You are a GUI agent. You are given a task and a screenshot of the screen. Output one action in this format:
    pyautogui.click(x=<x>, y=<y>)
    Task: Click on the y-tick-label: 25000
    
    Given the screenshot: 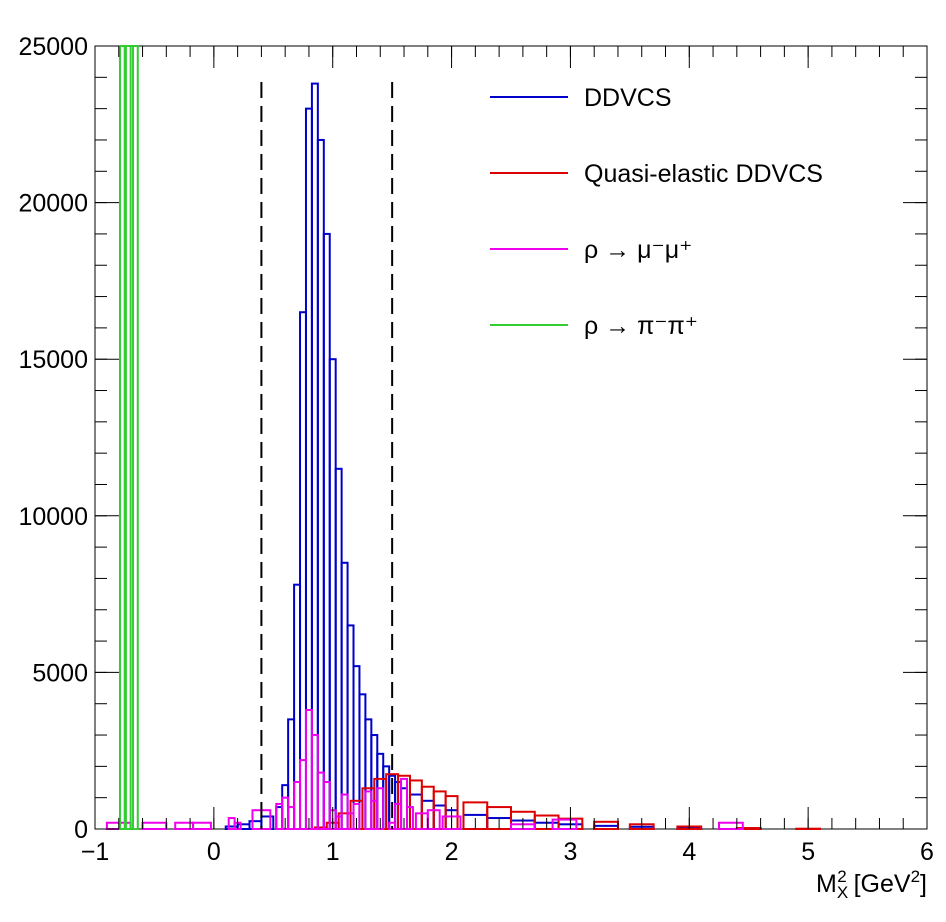 What is the action you would take?
    pyautogui.click(x=53, y=47)
    